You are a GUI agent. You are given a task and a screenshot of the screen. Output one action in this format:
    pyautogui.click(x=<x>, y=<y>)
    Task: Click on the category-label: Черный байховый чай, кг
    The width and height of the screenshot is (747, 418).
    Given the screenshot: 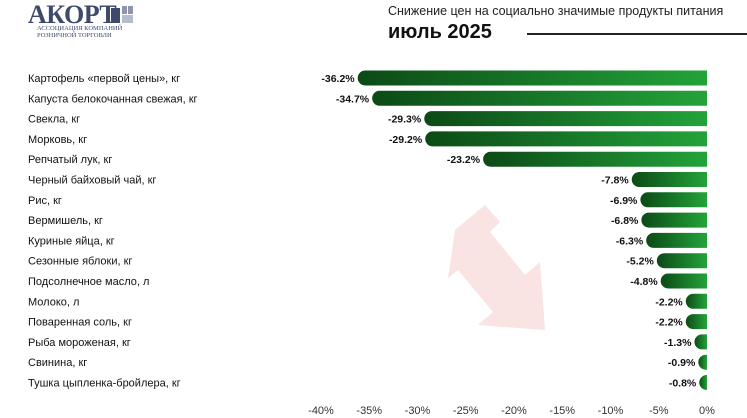 What is the action you would take?
    pyautogui.click(x=92, y=181)
    